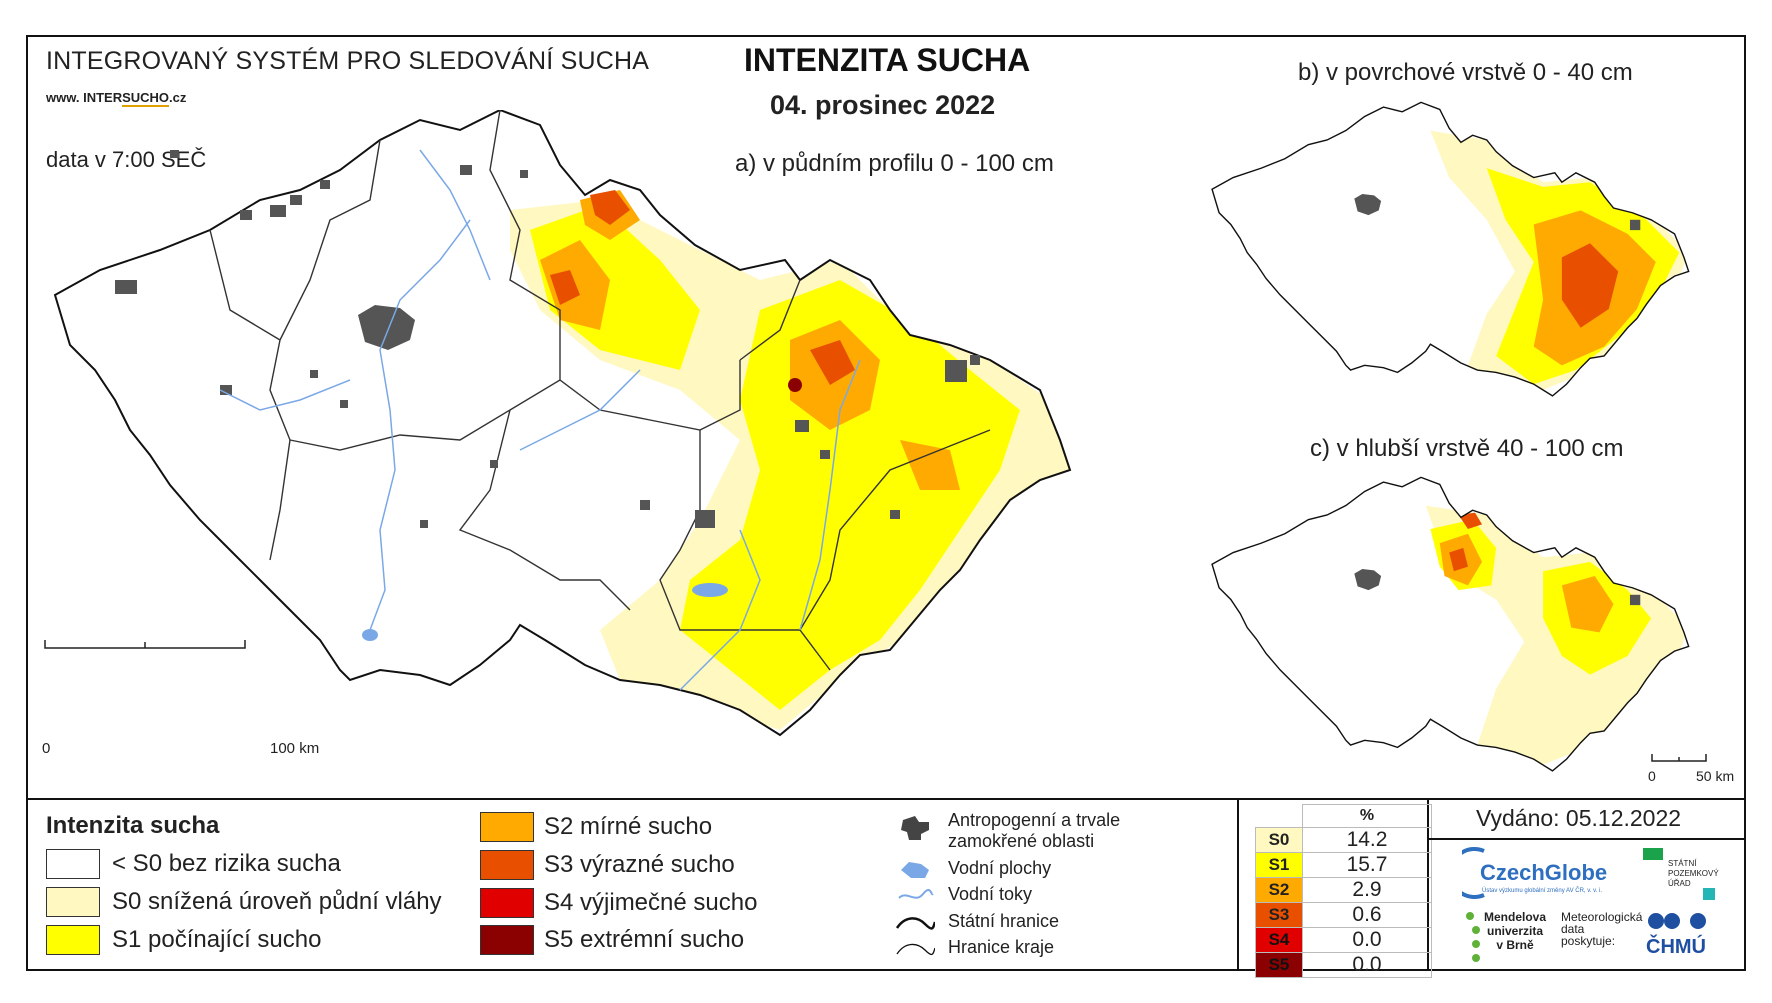  I want to click on spu-logo-mark, so click(1653, 854).